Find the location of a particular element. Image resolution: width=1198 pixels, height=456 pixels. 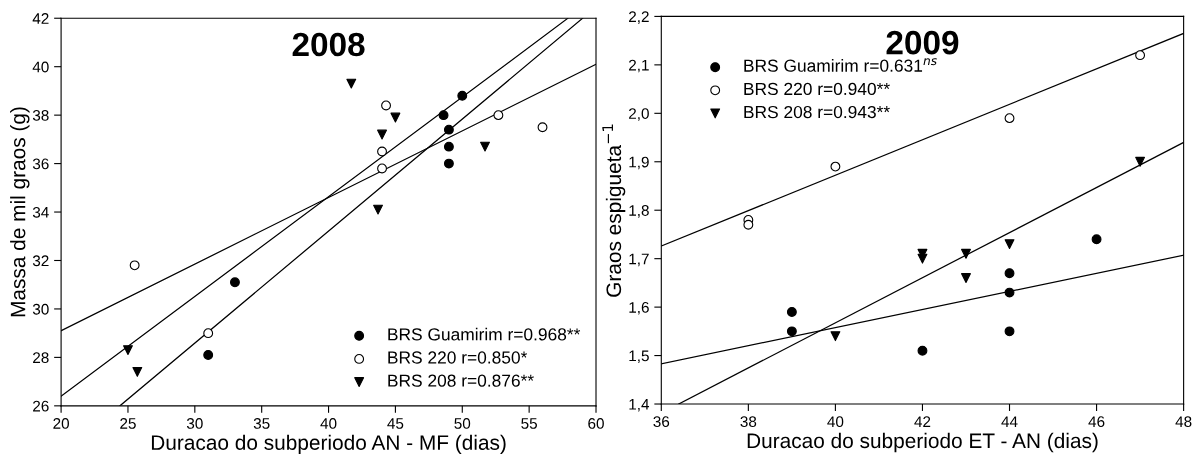

x-tick-label: 45 is located at coordinates (395, 423).